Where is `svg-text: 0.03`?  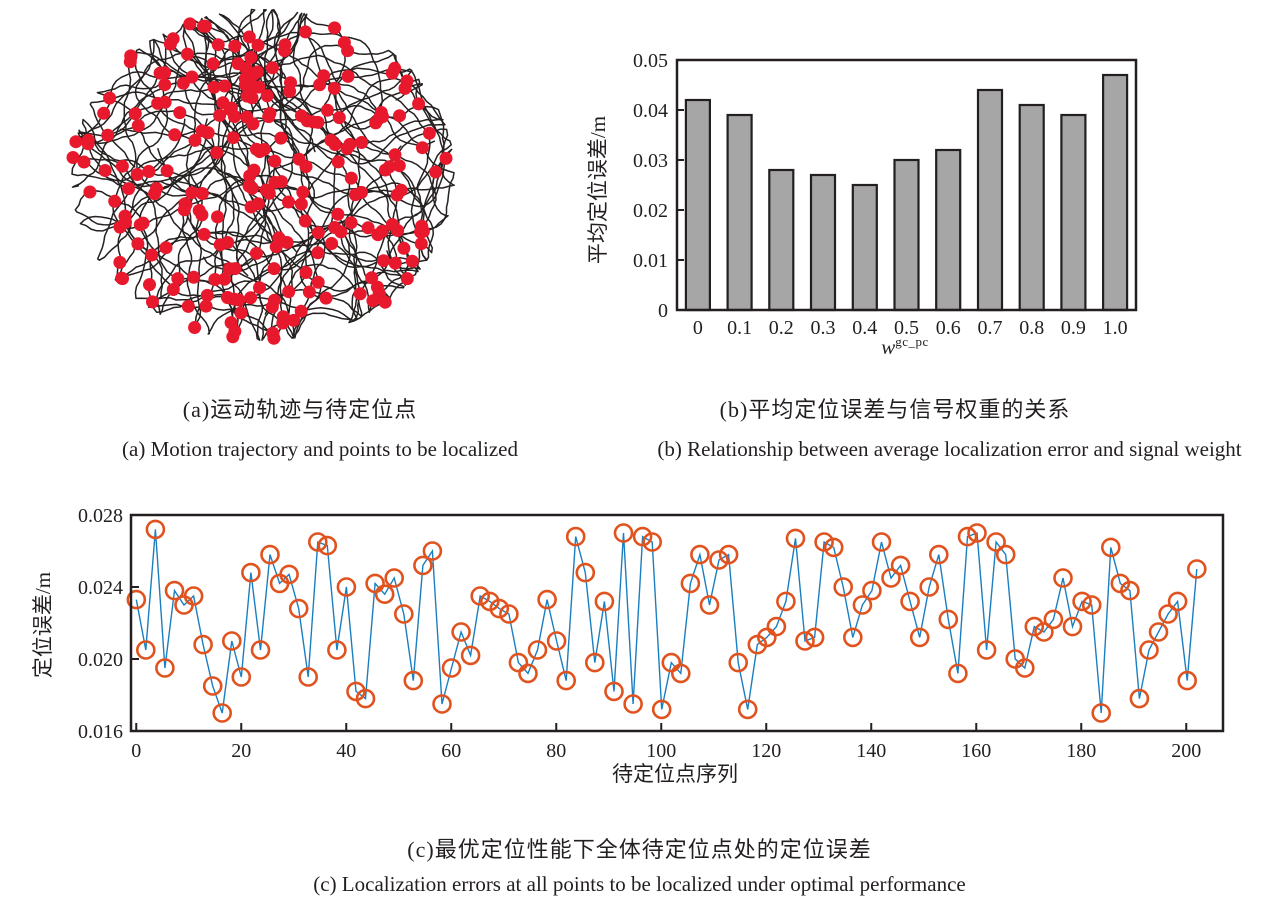 svg-text: 0.03 is located at coordinates (650, 161).